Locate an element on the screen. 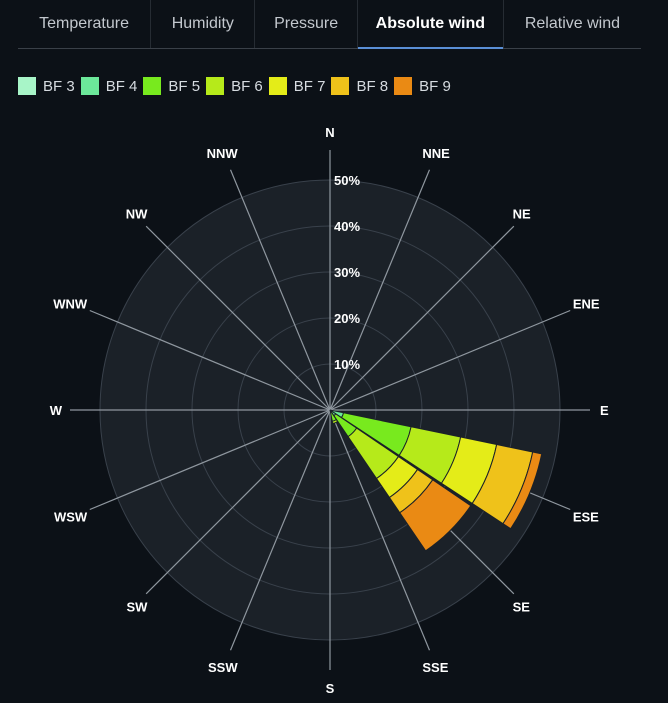  spoke-ene is located at coordinates (450, 360).